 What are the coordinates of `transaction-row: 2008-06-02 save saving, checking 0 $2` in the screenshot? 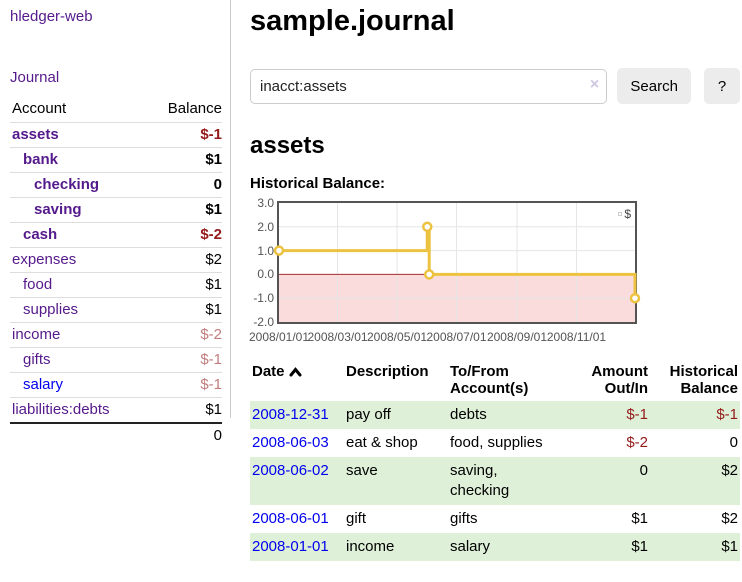 It's located at (495, 481).